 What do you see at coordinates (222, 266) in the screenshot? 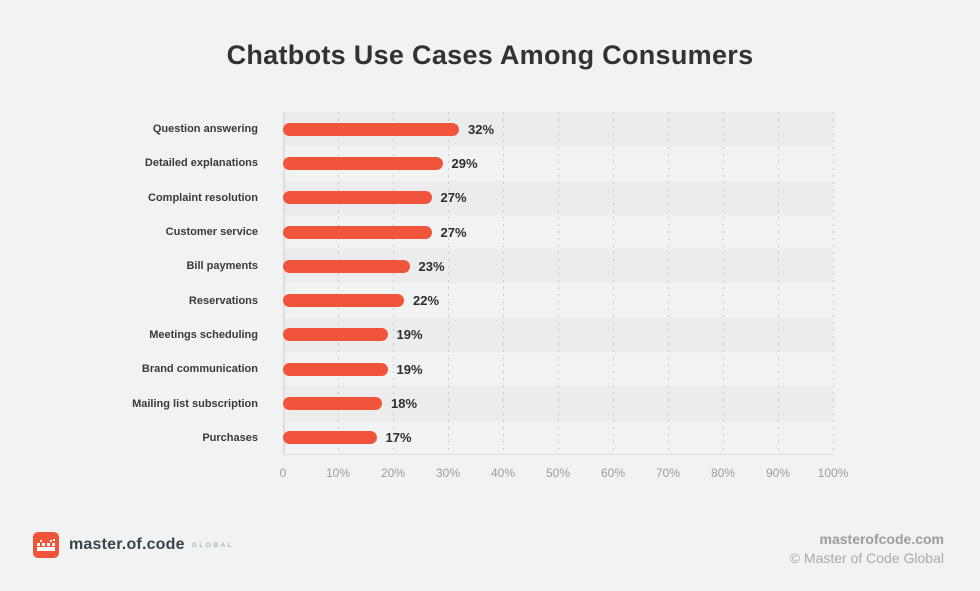
I see `category-label: Bill payments` at bounding box center [222, 266].